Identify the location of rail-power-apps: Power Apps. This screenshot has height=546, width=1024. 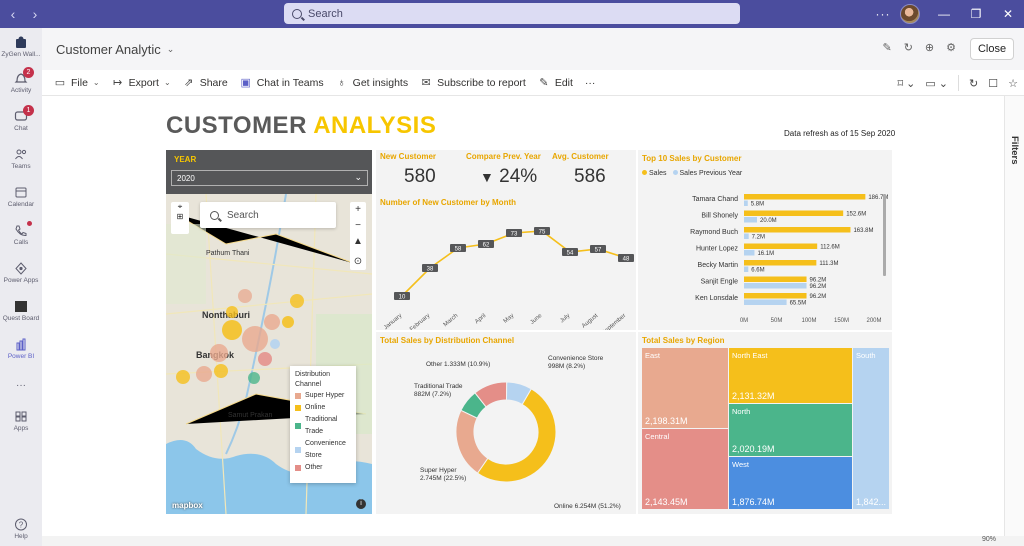
(21, 273).